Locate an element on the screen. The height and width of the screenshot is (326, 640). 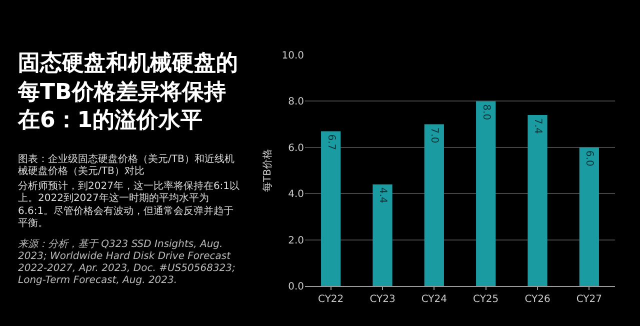
y-tick-label: 0.0 is located at coordinates (296, 287).